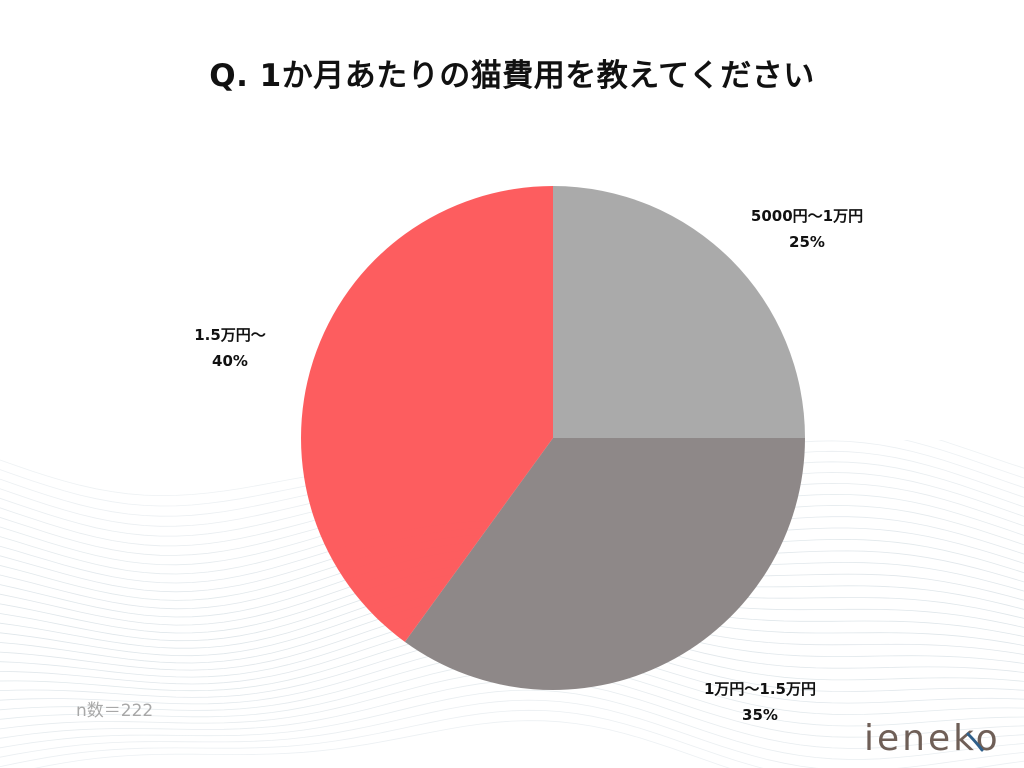 This screenshot has width=1024, height=768. What do you see at coordinates (230, 335) in the screenshot?
I see `slice-label-name: 1.5万円〜` at bounding box center [230, 335].